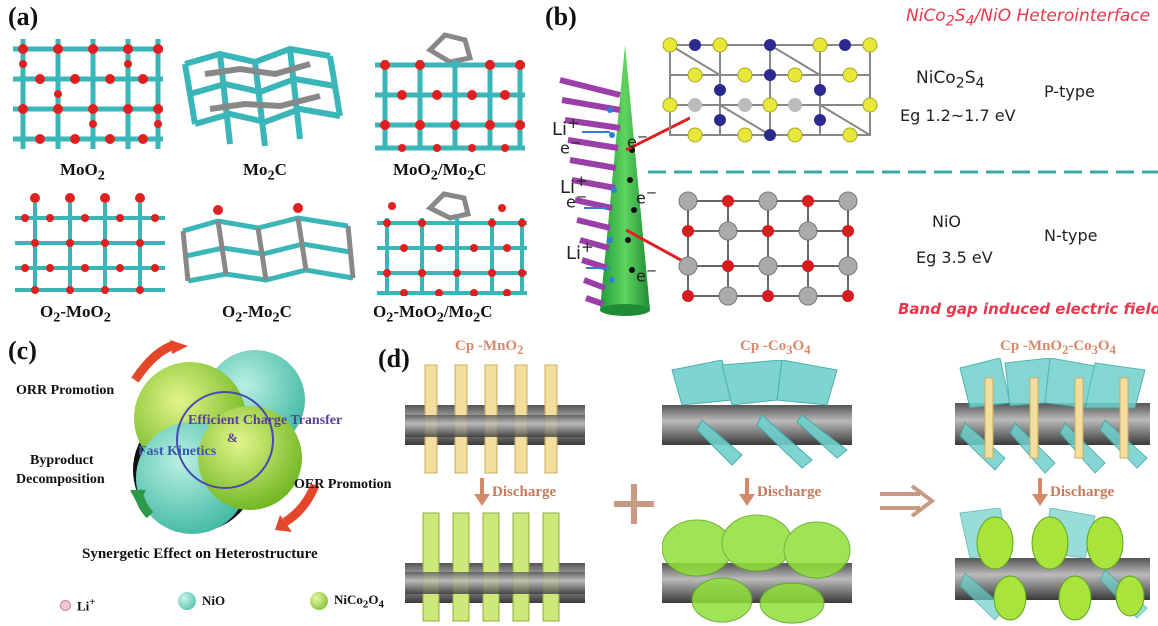  Describe the element at coordinates (65, 390) in the screenshot. I see `orr-promotion: ORR Promotion` at that location.